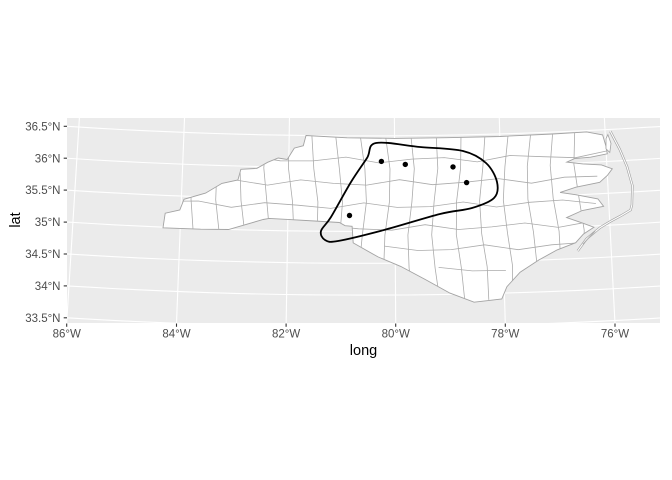 Image resolution: width=672 pixels, height=480 pixels. What do you see at coordinates (608, 143) in the screenshot?
I see `currituck-island` at bounding box center [608, 143].